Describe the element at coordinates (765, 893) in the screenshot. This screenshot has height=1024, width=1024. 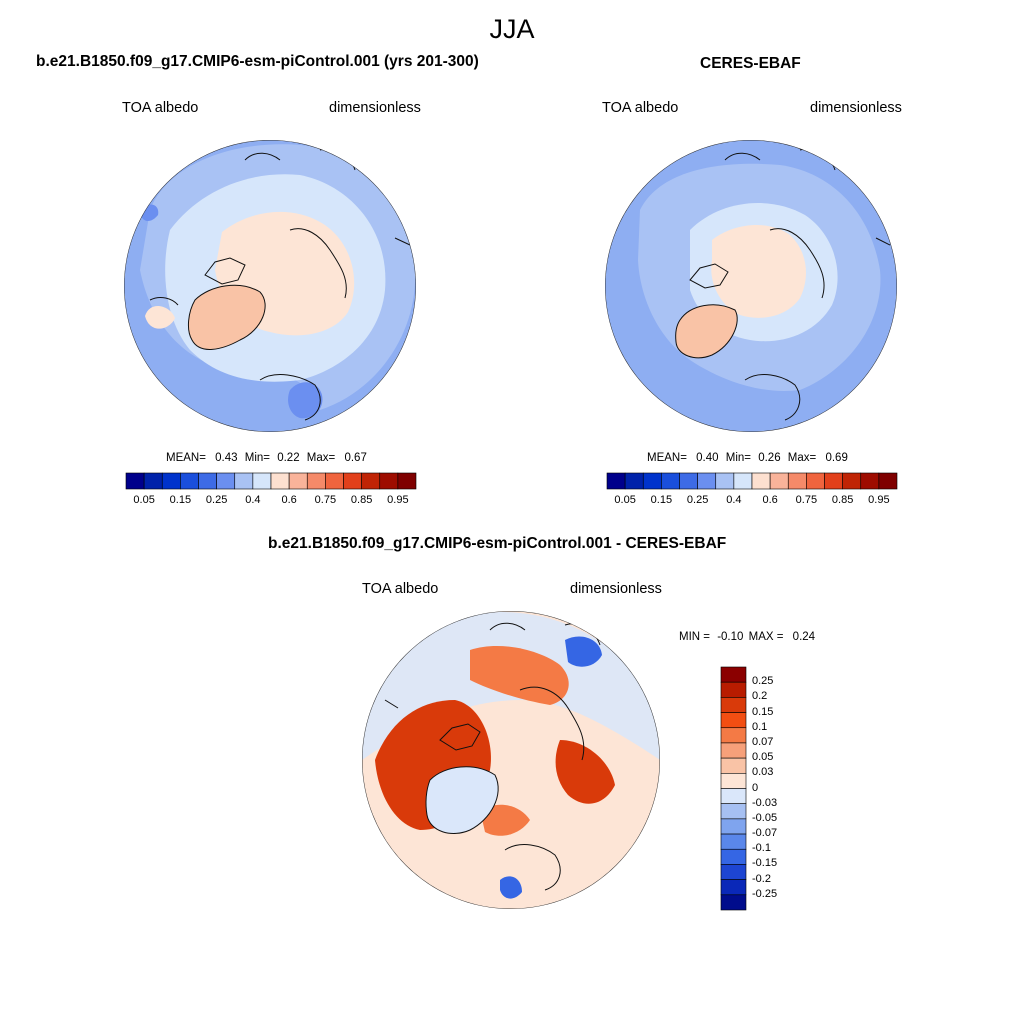
I see `colorbar-tick-label: -0.25` at that location.